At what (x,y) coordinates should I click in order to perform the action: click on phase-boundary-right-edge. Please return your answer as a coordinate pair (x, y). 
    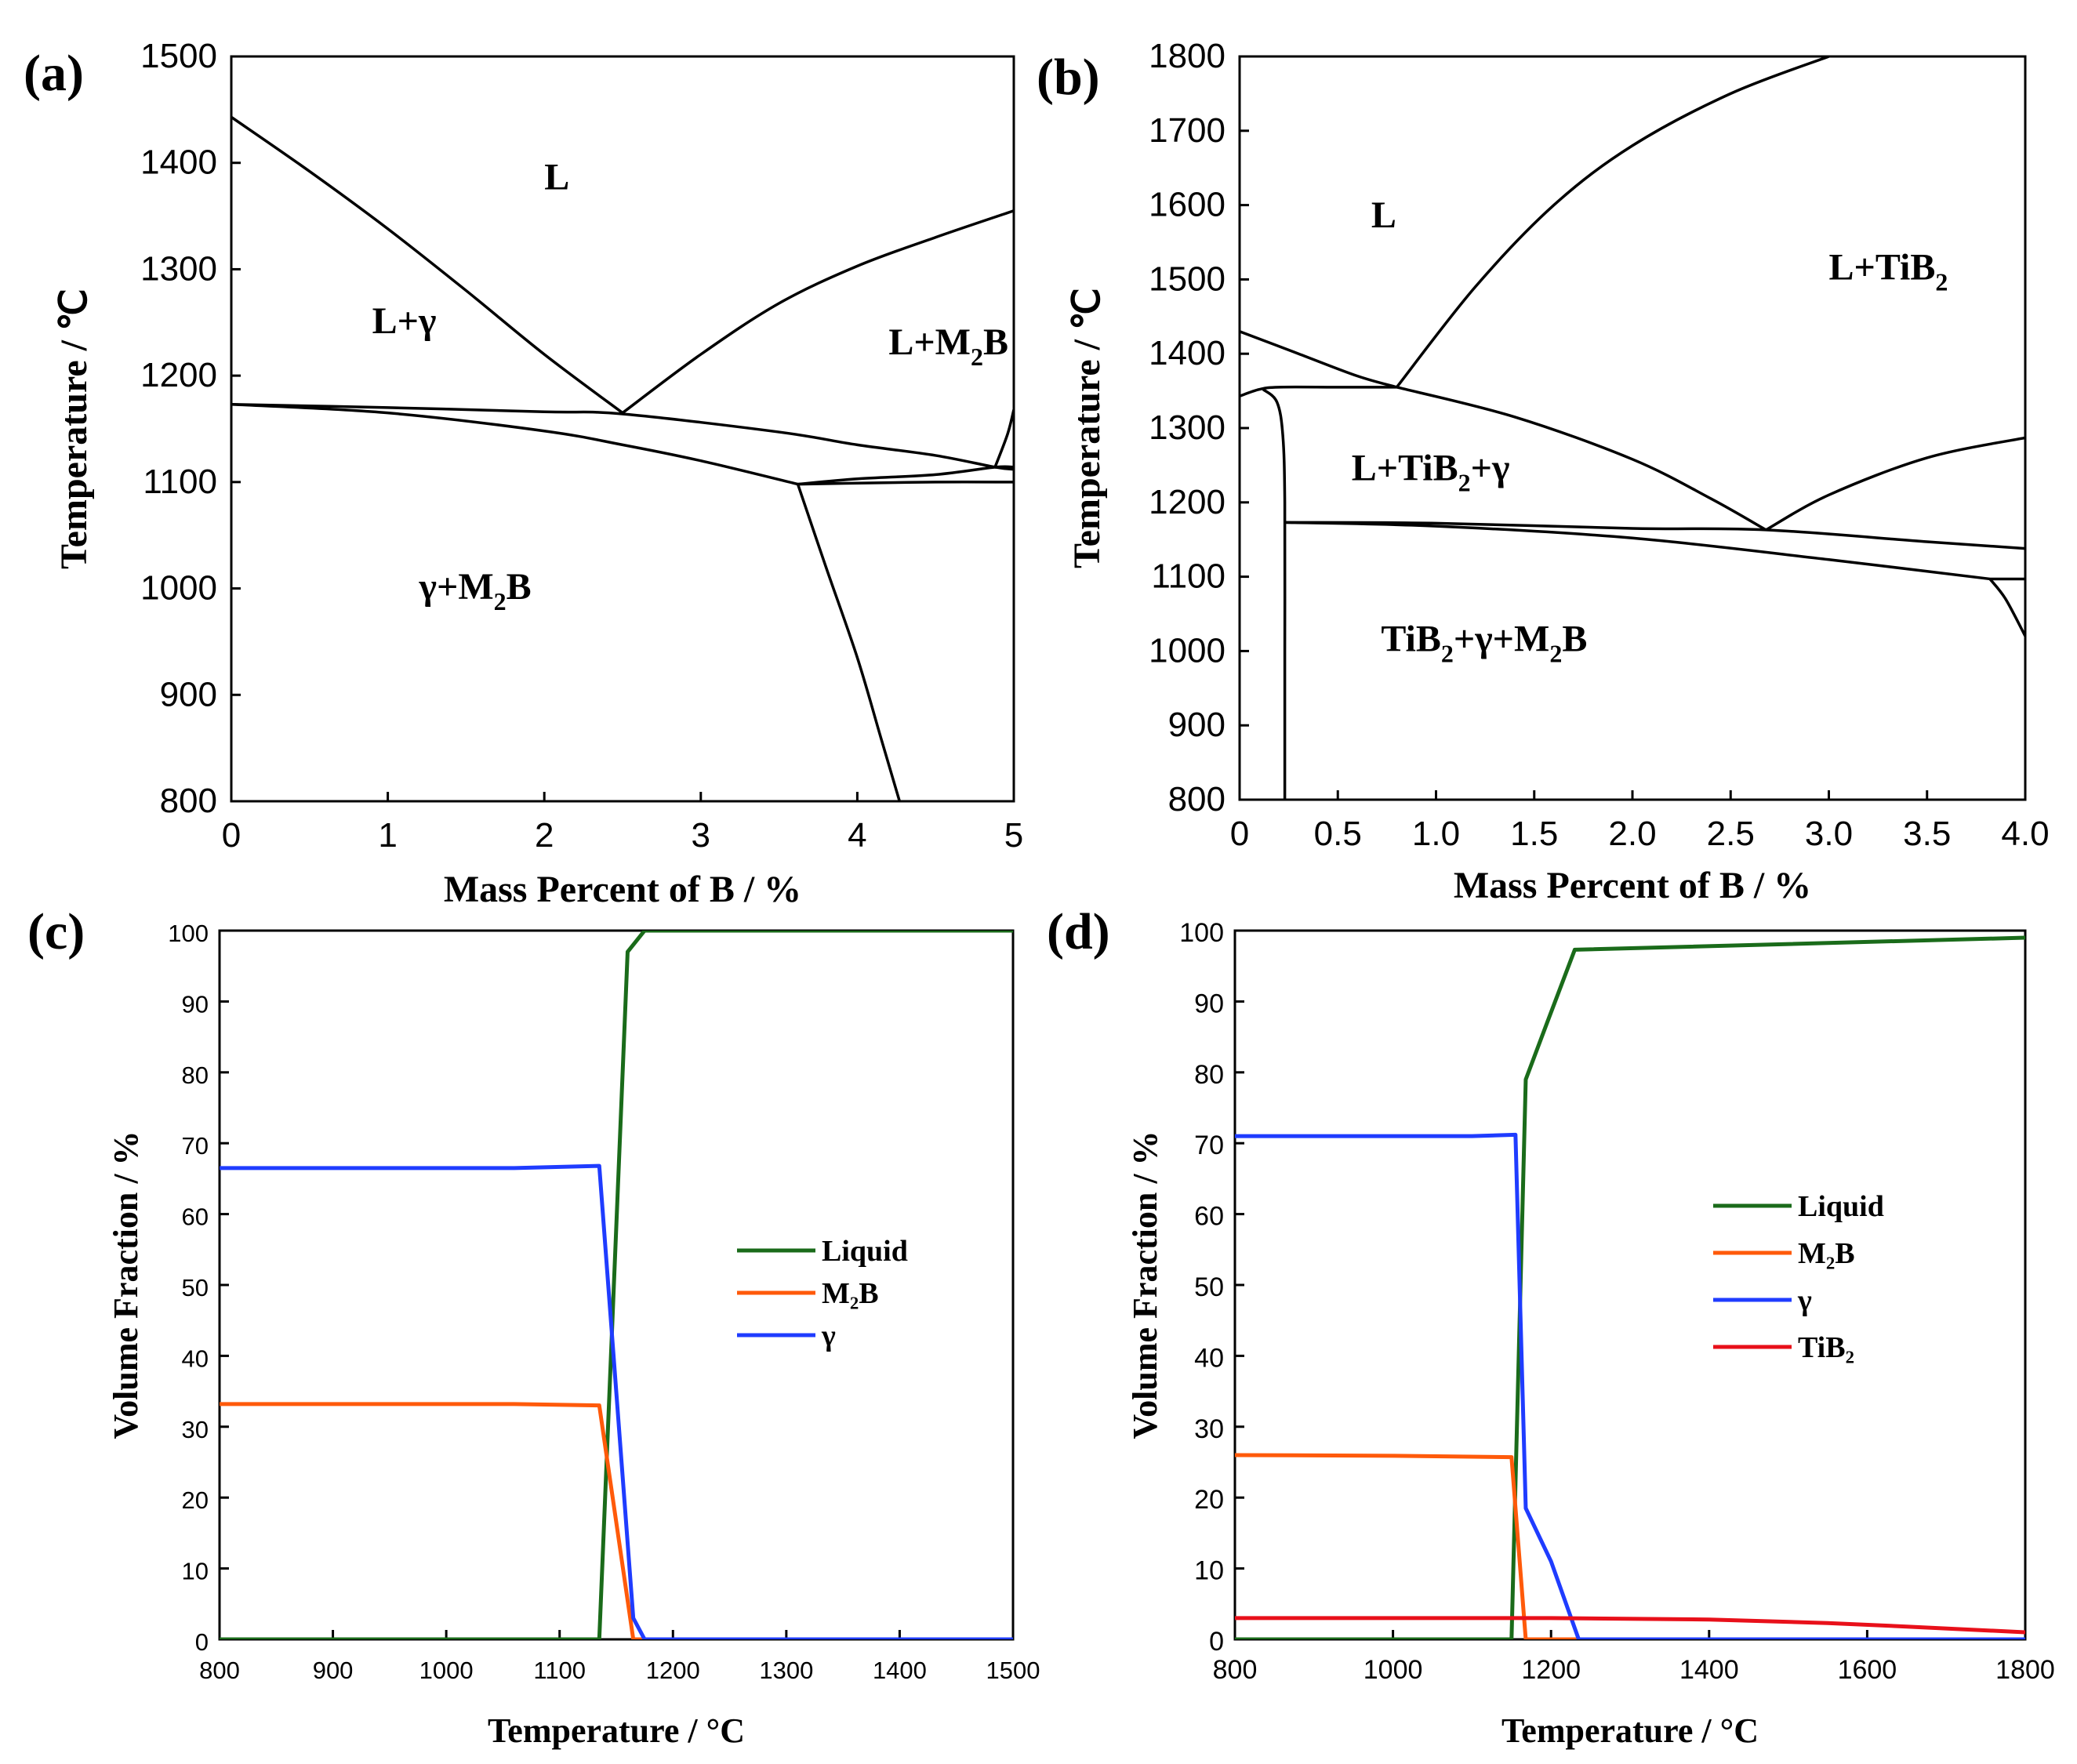
    Looking at the image, I should click on (1003, 438).